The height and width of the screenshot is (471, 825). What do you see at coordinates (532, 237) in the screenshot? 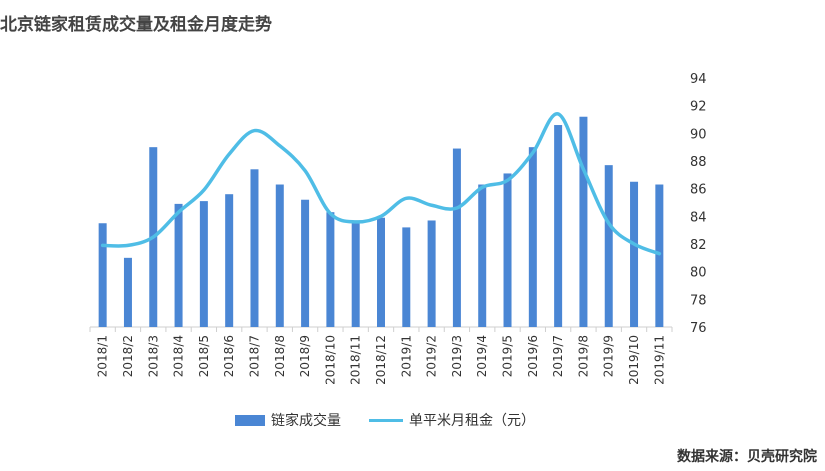
I see `bar-2019/6` at bounding box center [532, 237].